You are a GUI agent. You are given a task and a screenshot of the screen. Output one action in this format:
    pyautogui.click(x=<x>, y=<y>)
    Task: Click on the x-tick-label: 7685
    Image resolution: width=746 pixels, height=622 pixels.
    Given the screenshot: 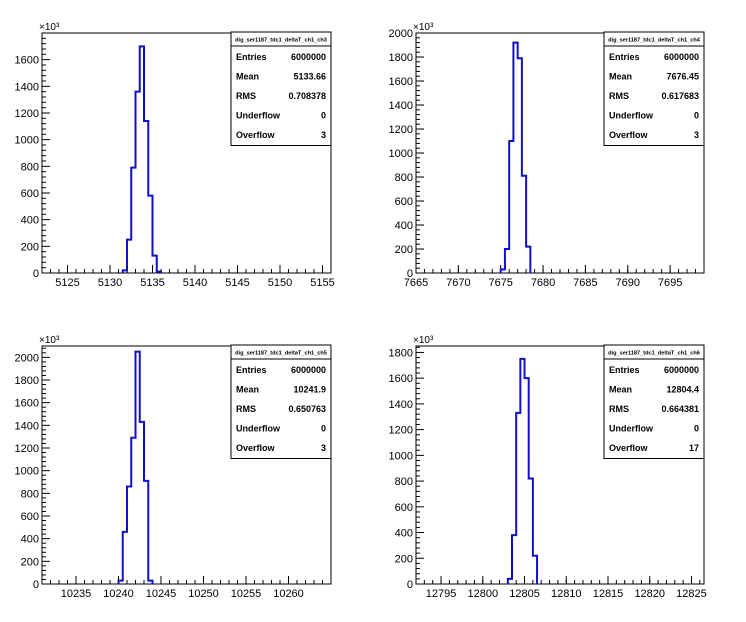 What is the action you would take?
    pyautogui.click(x=585, y=283)
    